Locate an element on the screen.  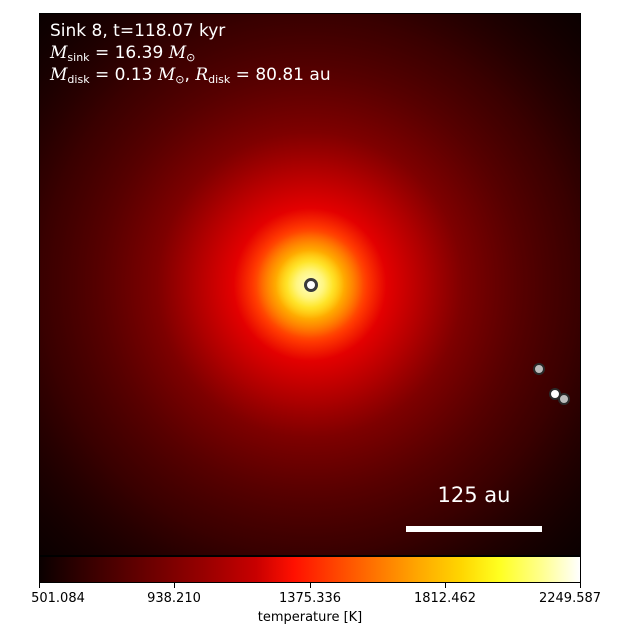
m-sink-unit: M is located at coordinates (177, 53).